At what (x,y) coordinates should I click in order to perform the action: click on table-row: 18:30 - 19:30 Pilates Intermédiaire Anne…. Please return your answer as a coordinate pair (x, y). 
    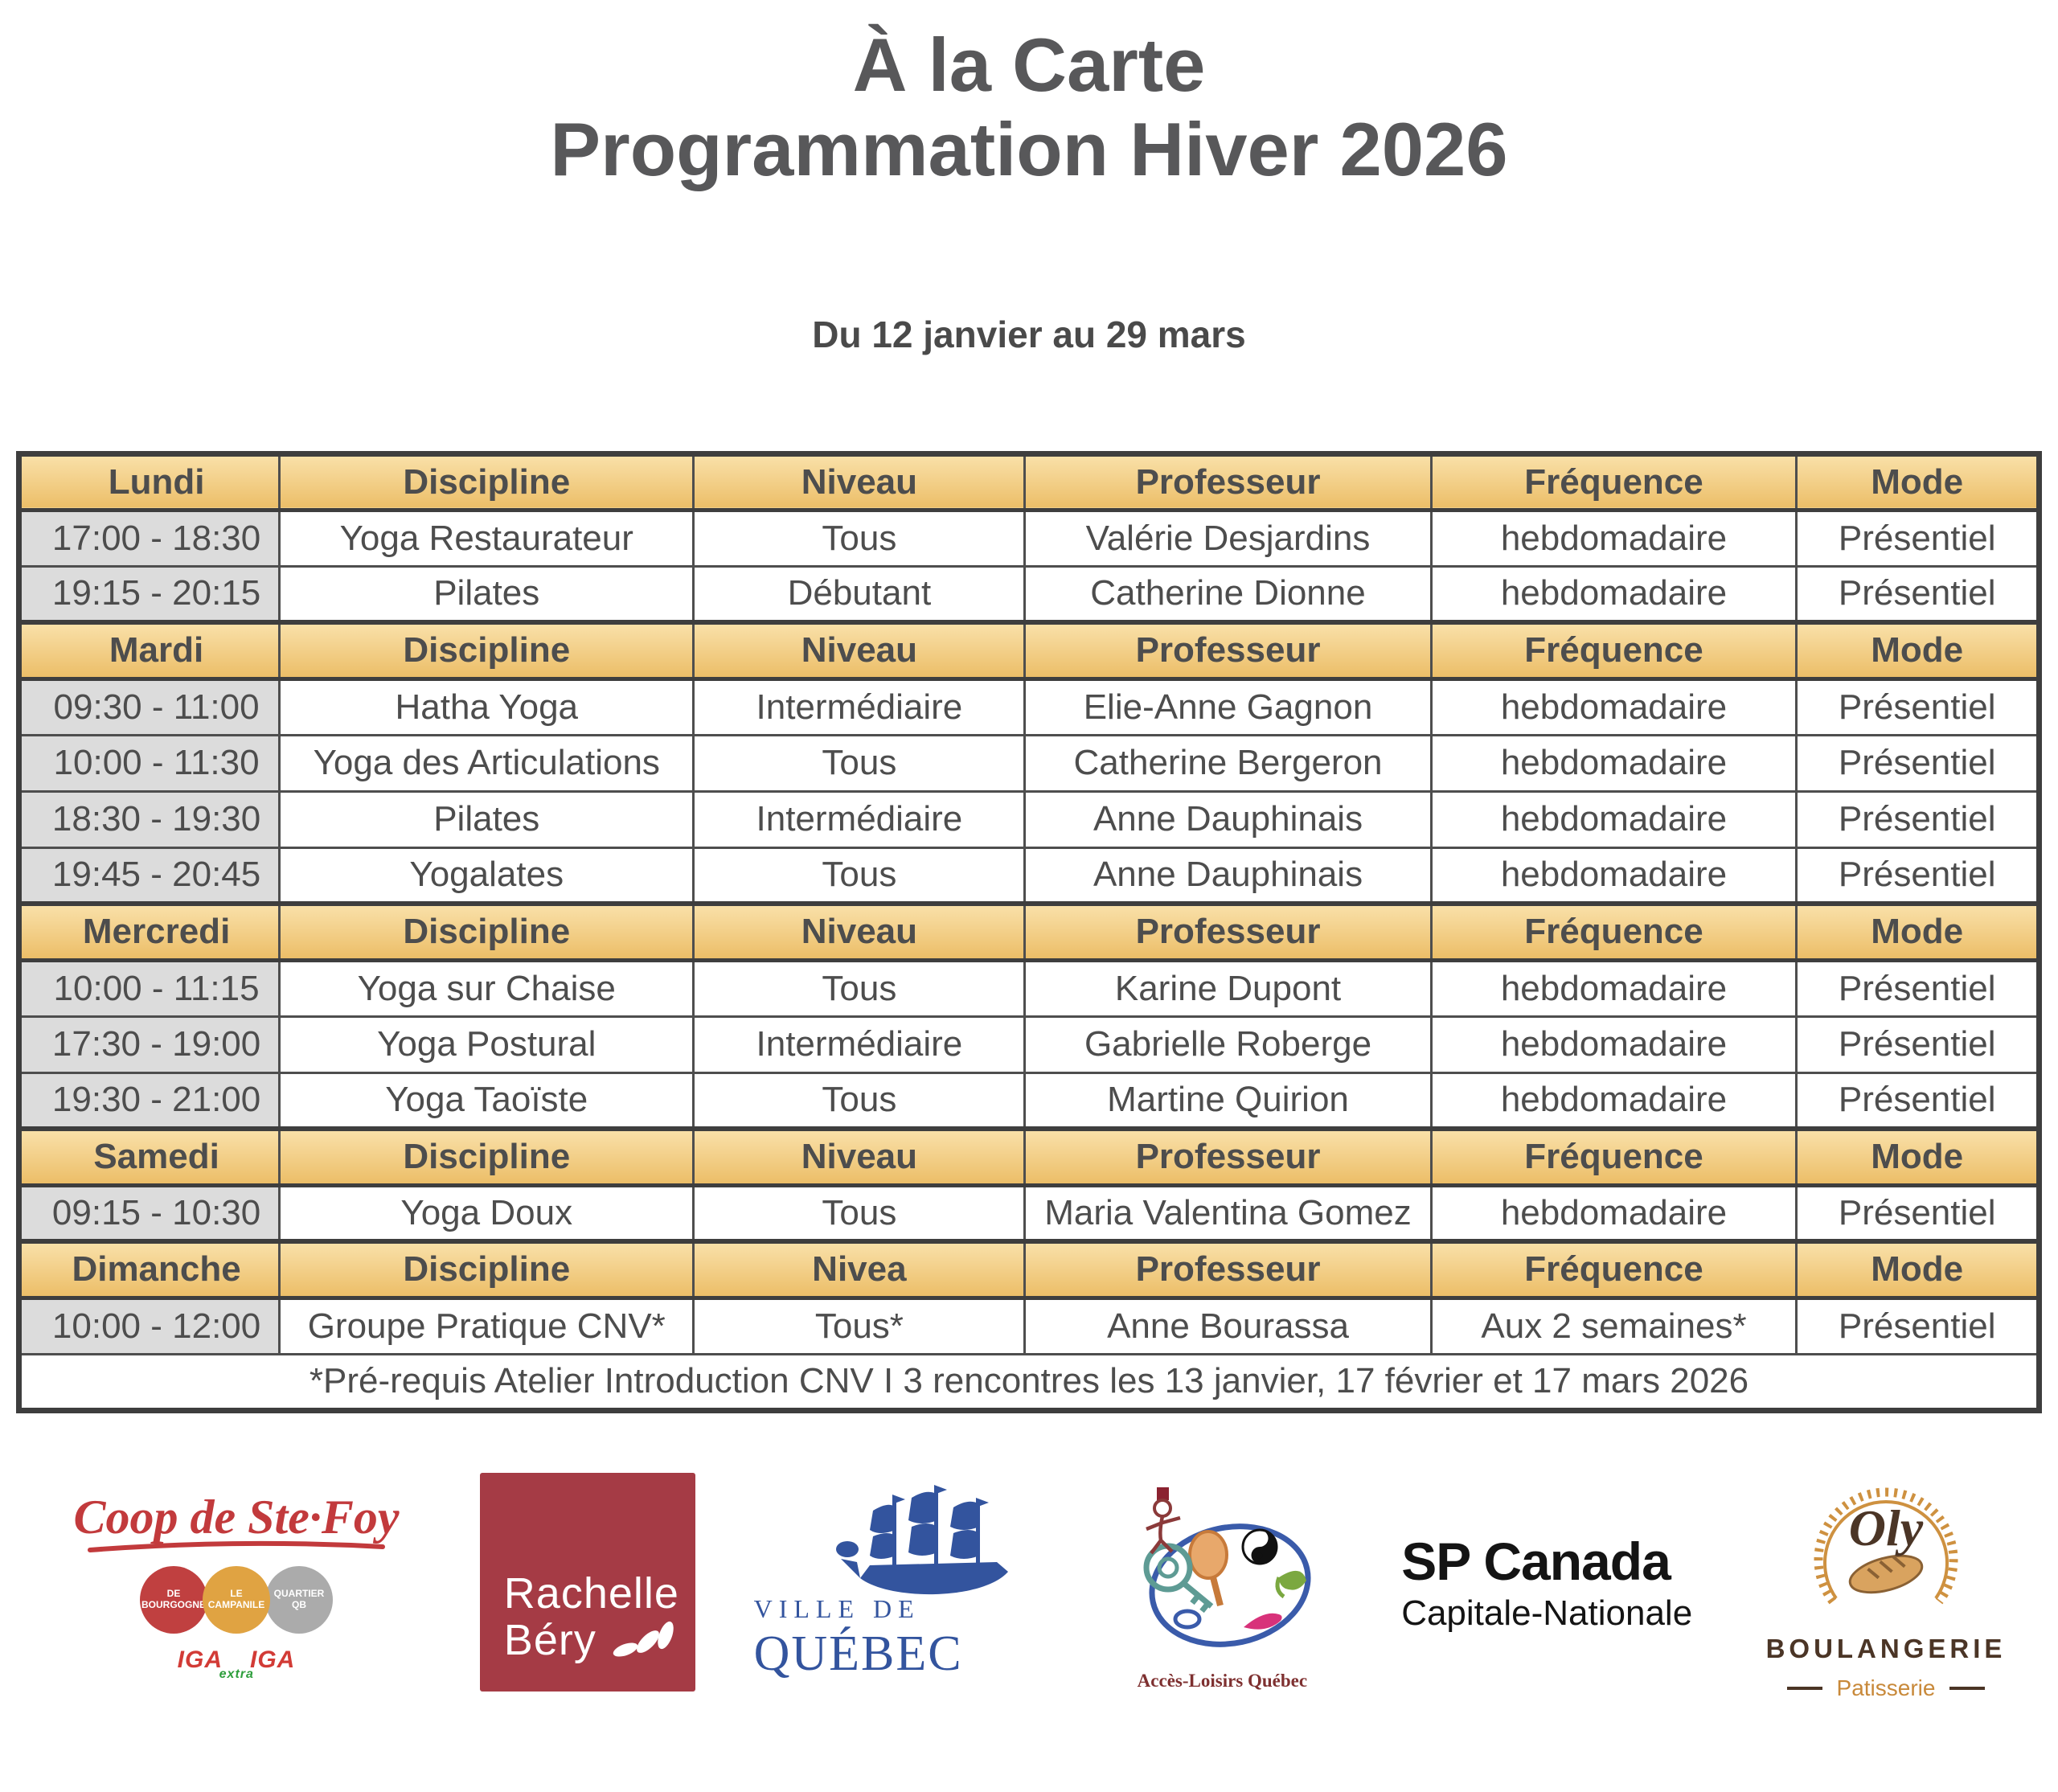
    Looking at the image, I should click on (1028, 819).